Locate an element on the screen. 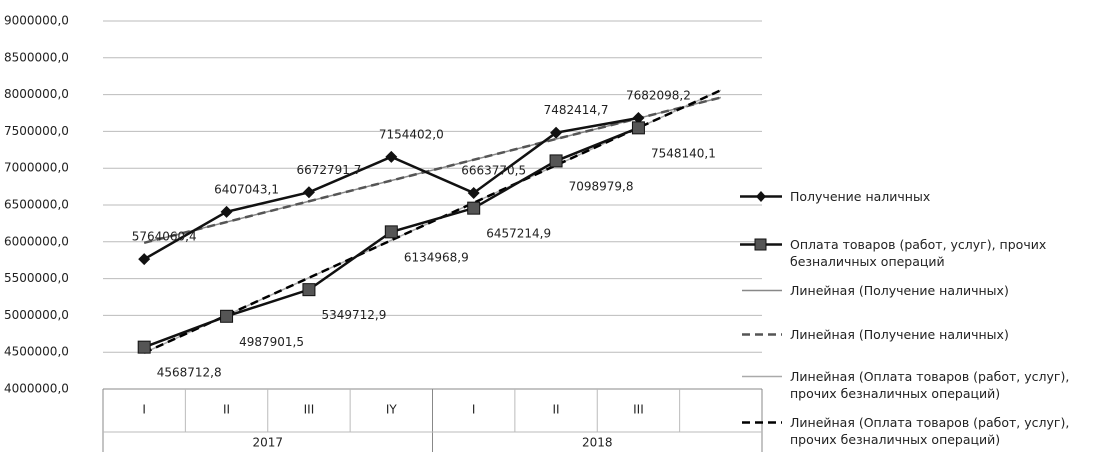 This screenshot has height=452, width=1098. data-label: 6663770,5 is located at coordinates (493, 170).